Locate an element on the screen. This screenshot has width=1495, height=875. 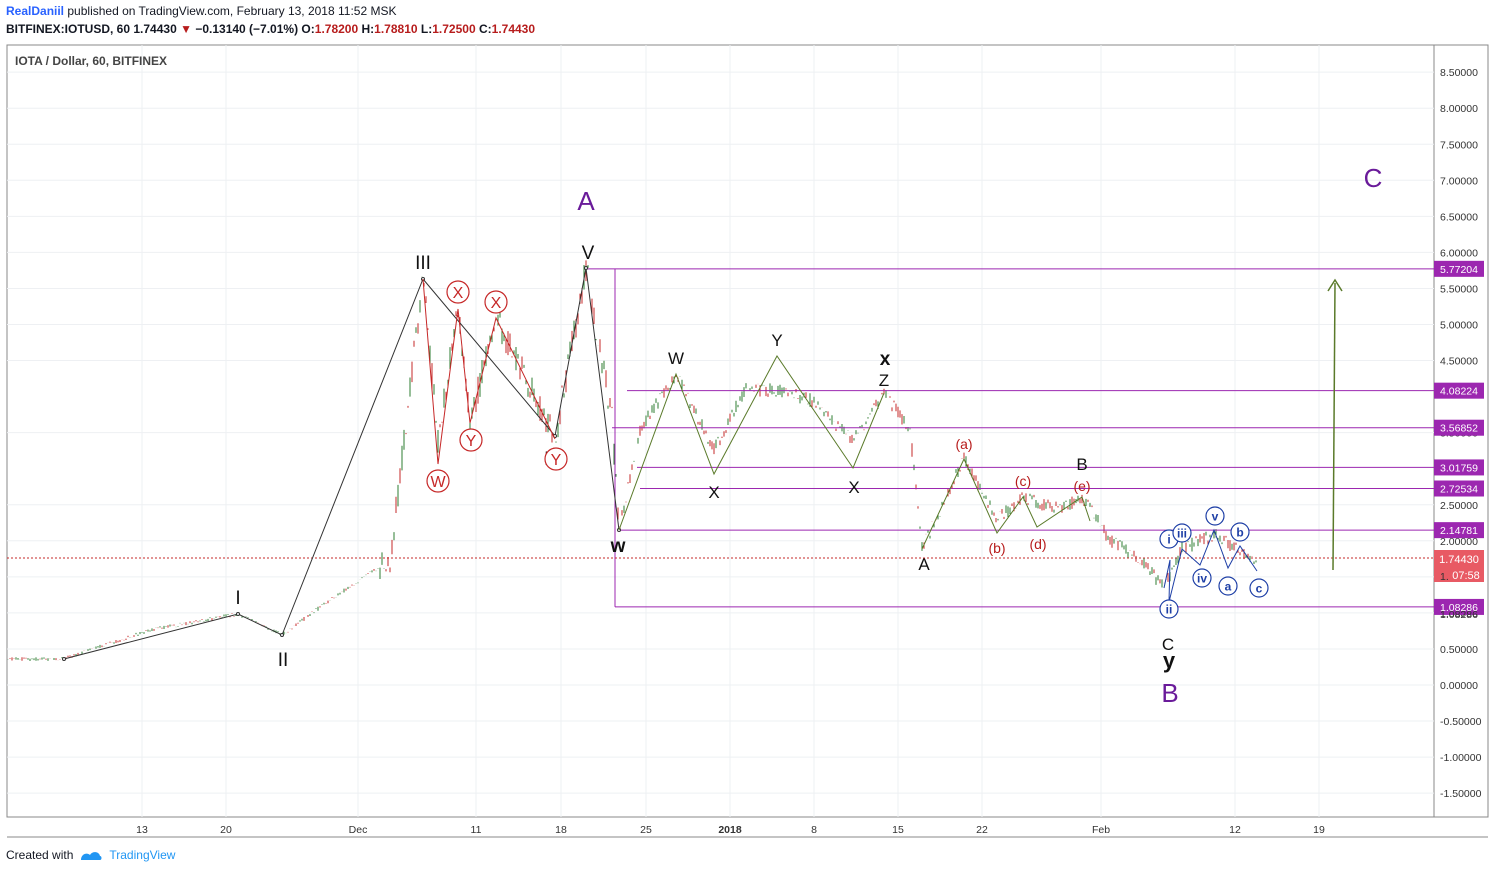
y-tick-label: 7.50000 is located at coordinates (1459, 145).